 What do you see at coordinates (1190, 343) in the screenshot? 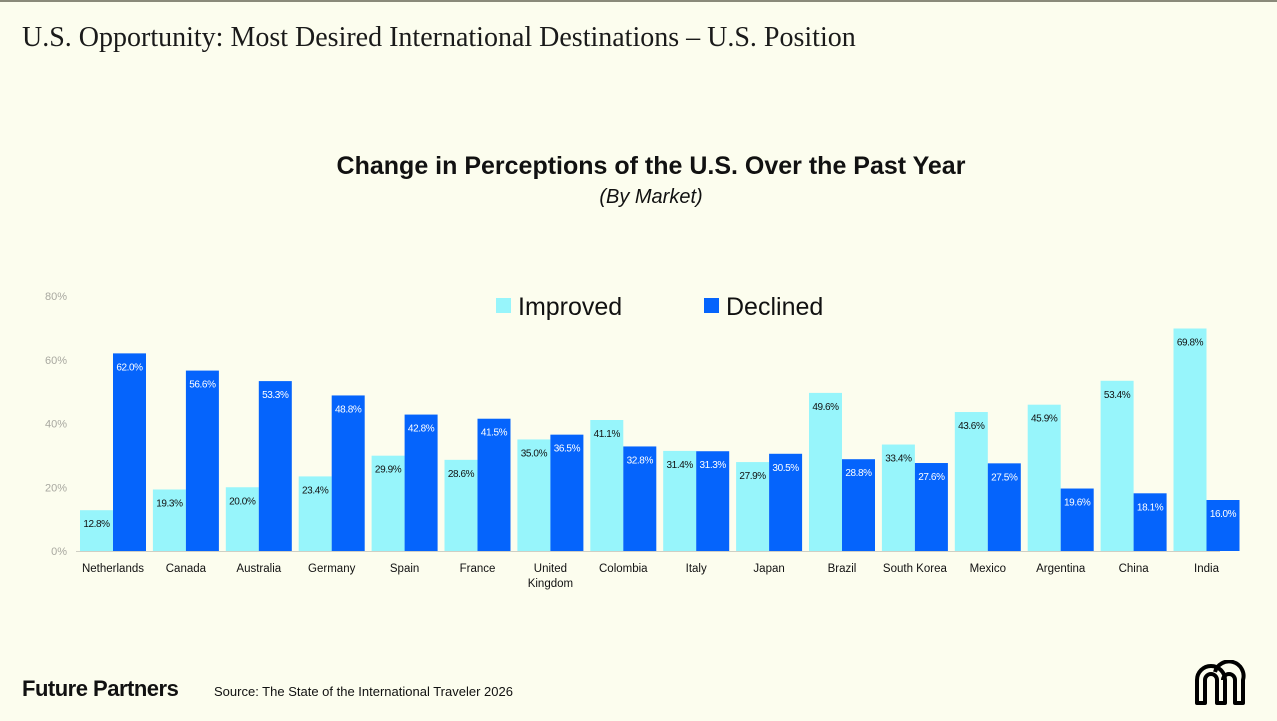
I see `data-label: 69.8%` at bounding box center [1190, 343].